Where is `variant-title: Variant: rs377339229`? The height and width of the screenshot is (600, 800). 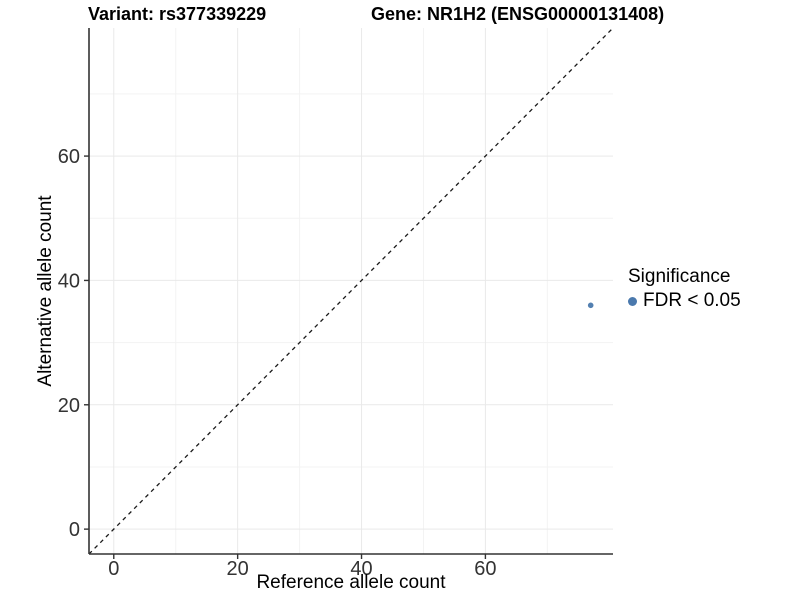 variant-title: Variant: rs377339229 is located at coordinates (177, 14).